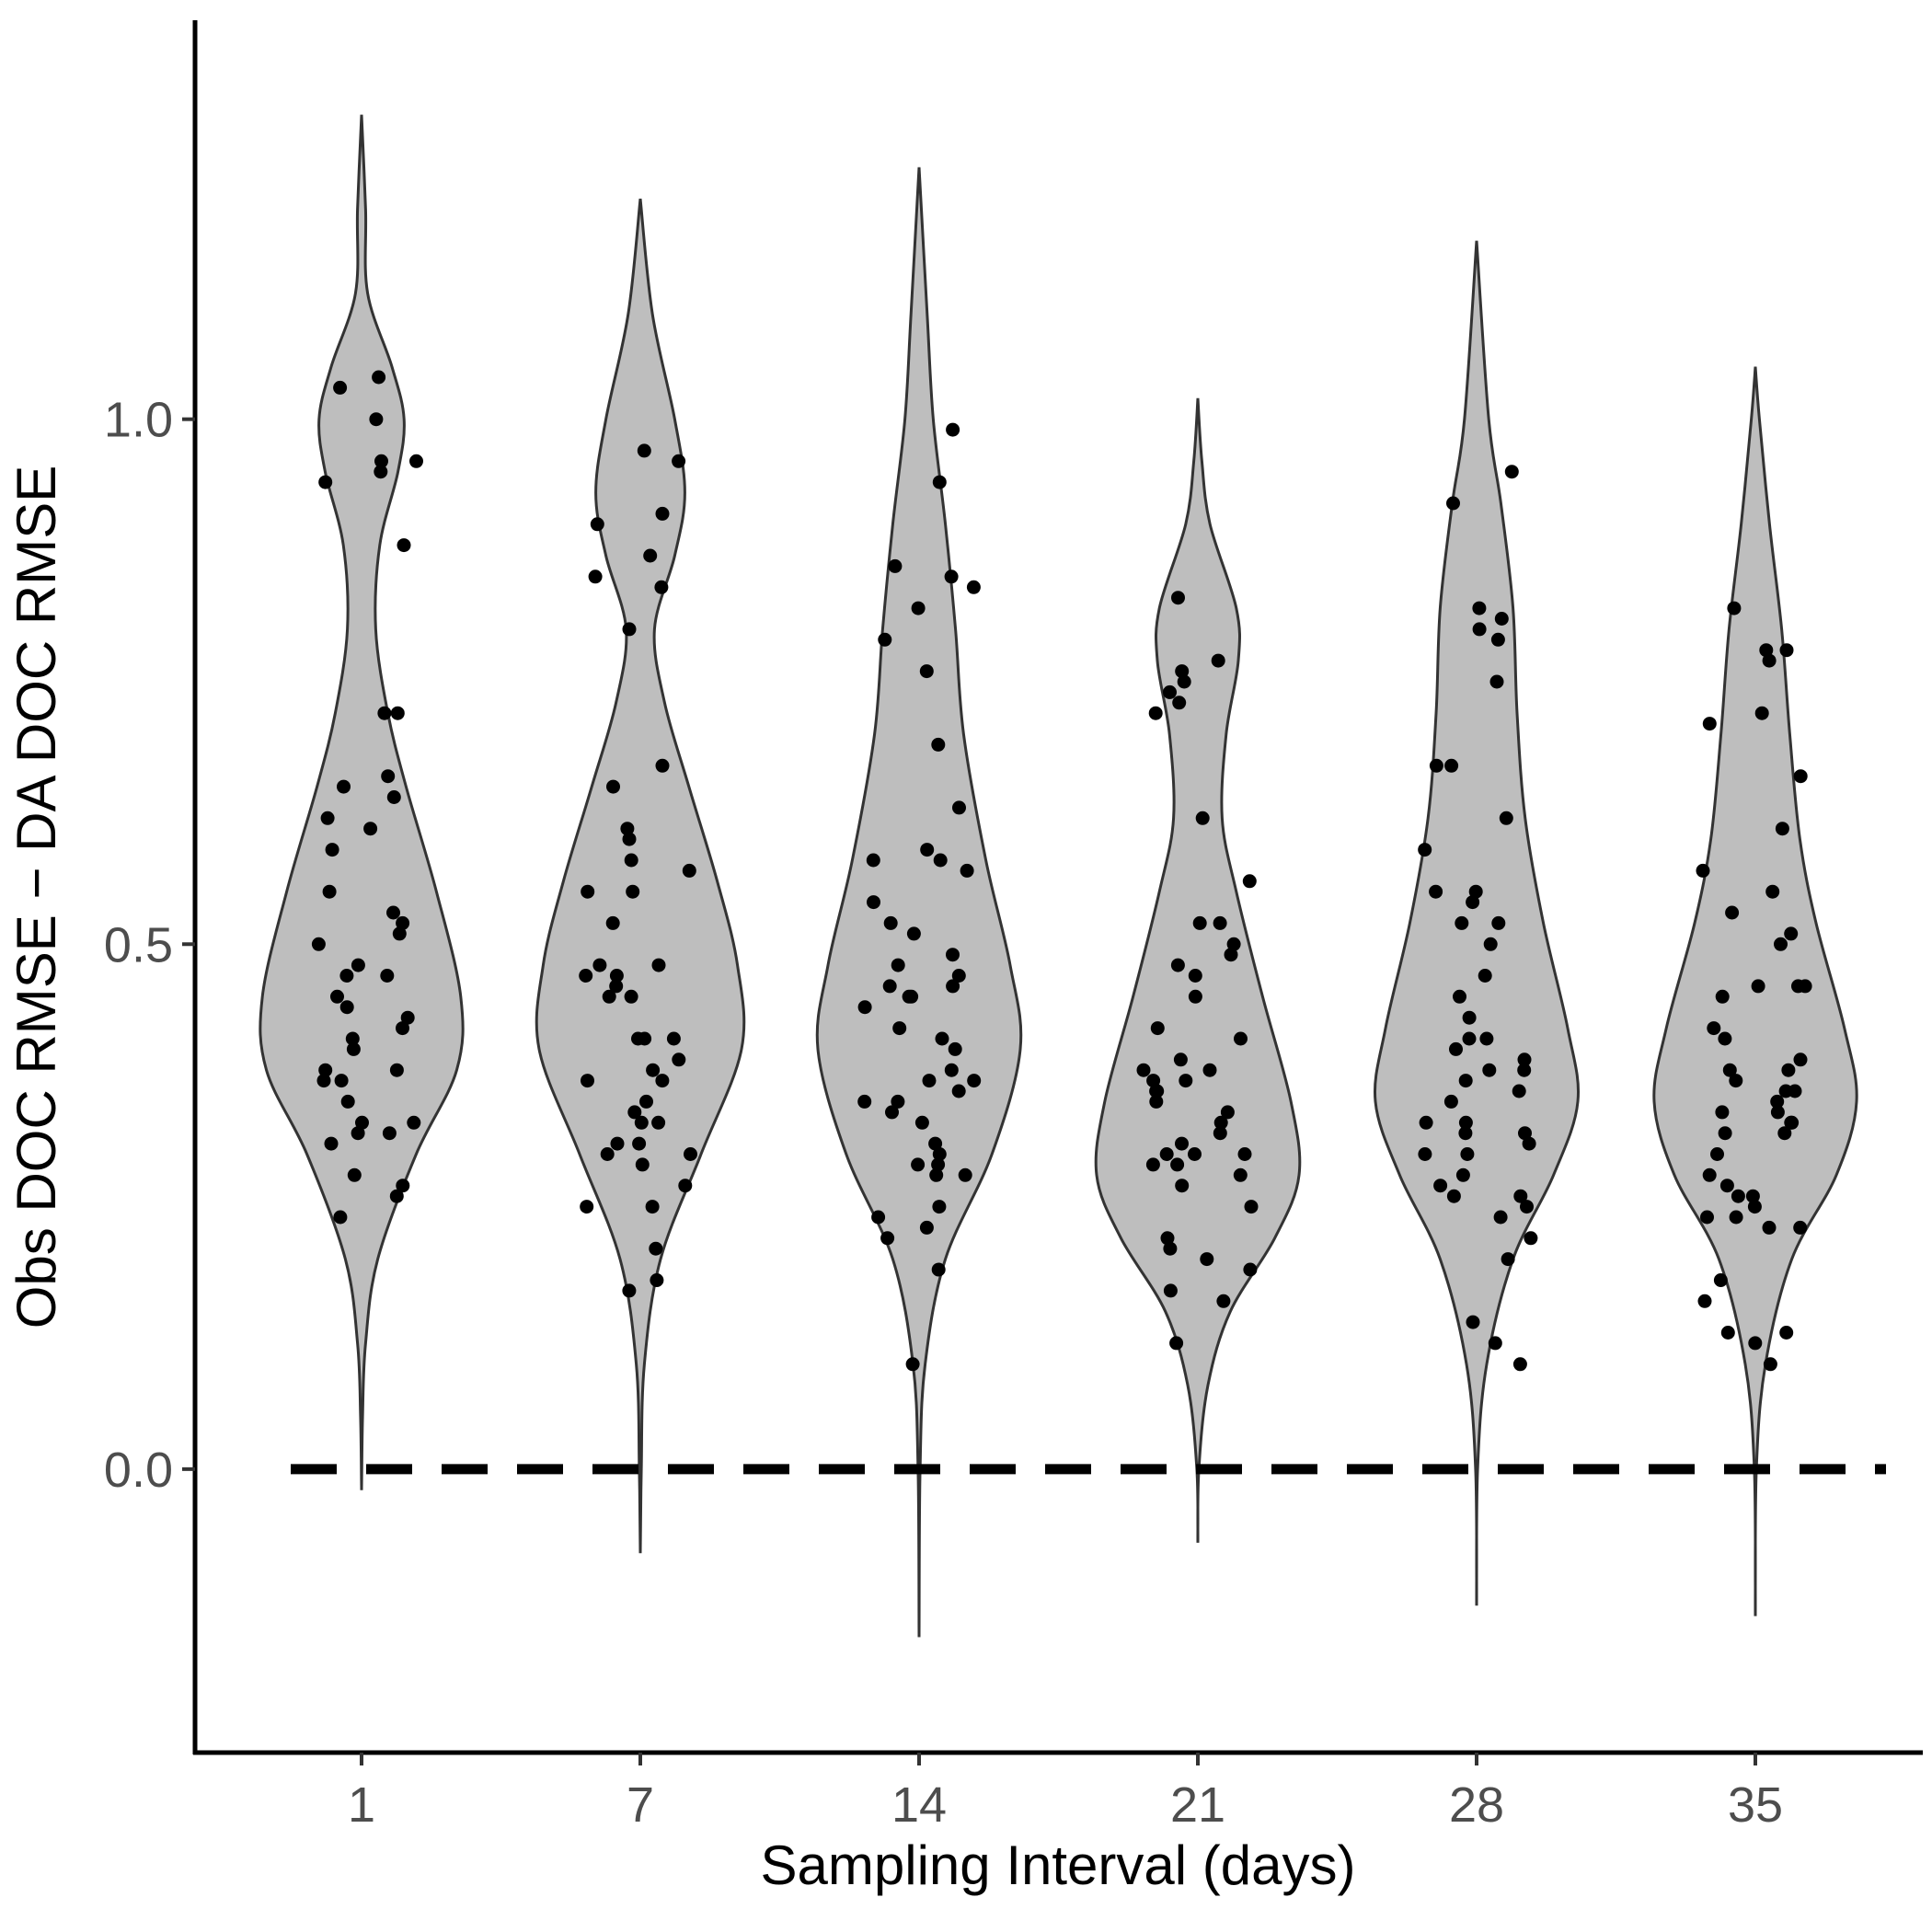 The image size is (1932, 1932). What do you see at coordinates (138, 1470) in the screenshot?
I see `y-tick-label: 0.0` at bounding box center [138, 1470].